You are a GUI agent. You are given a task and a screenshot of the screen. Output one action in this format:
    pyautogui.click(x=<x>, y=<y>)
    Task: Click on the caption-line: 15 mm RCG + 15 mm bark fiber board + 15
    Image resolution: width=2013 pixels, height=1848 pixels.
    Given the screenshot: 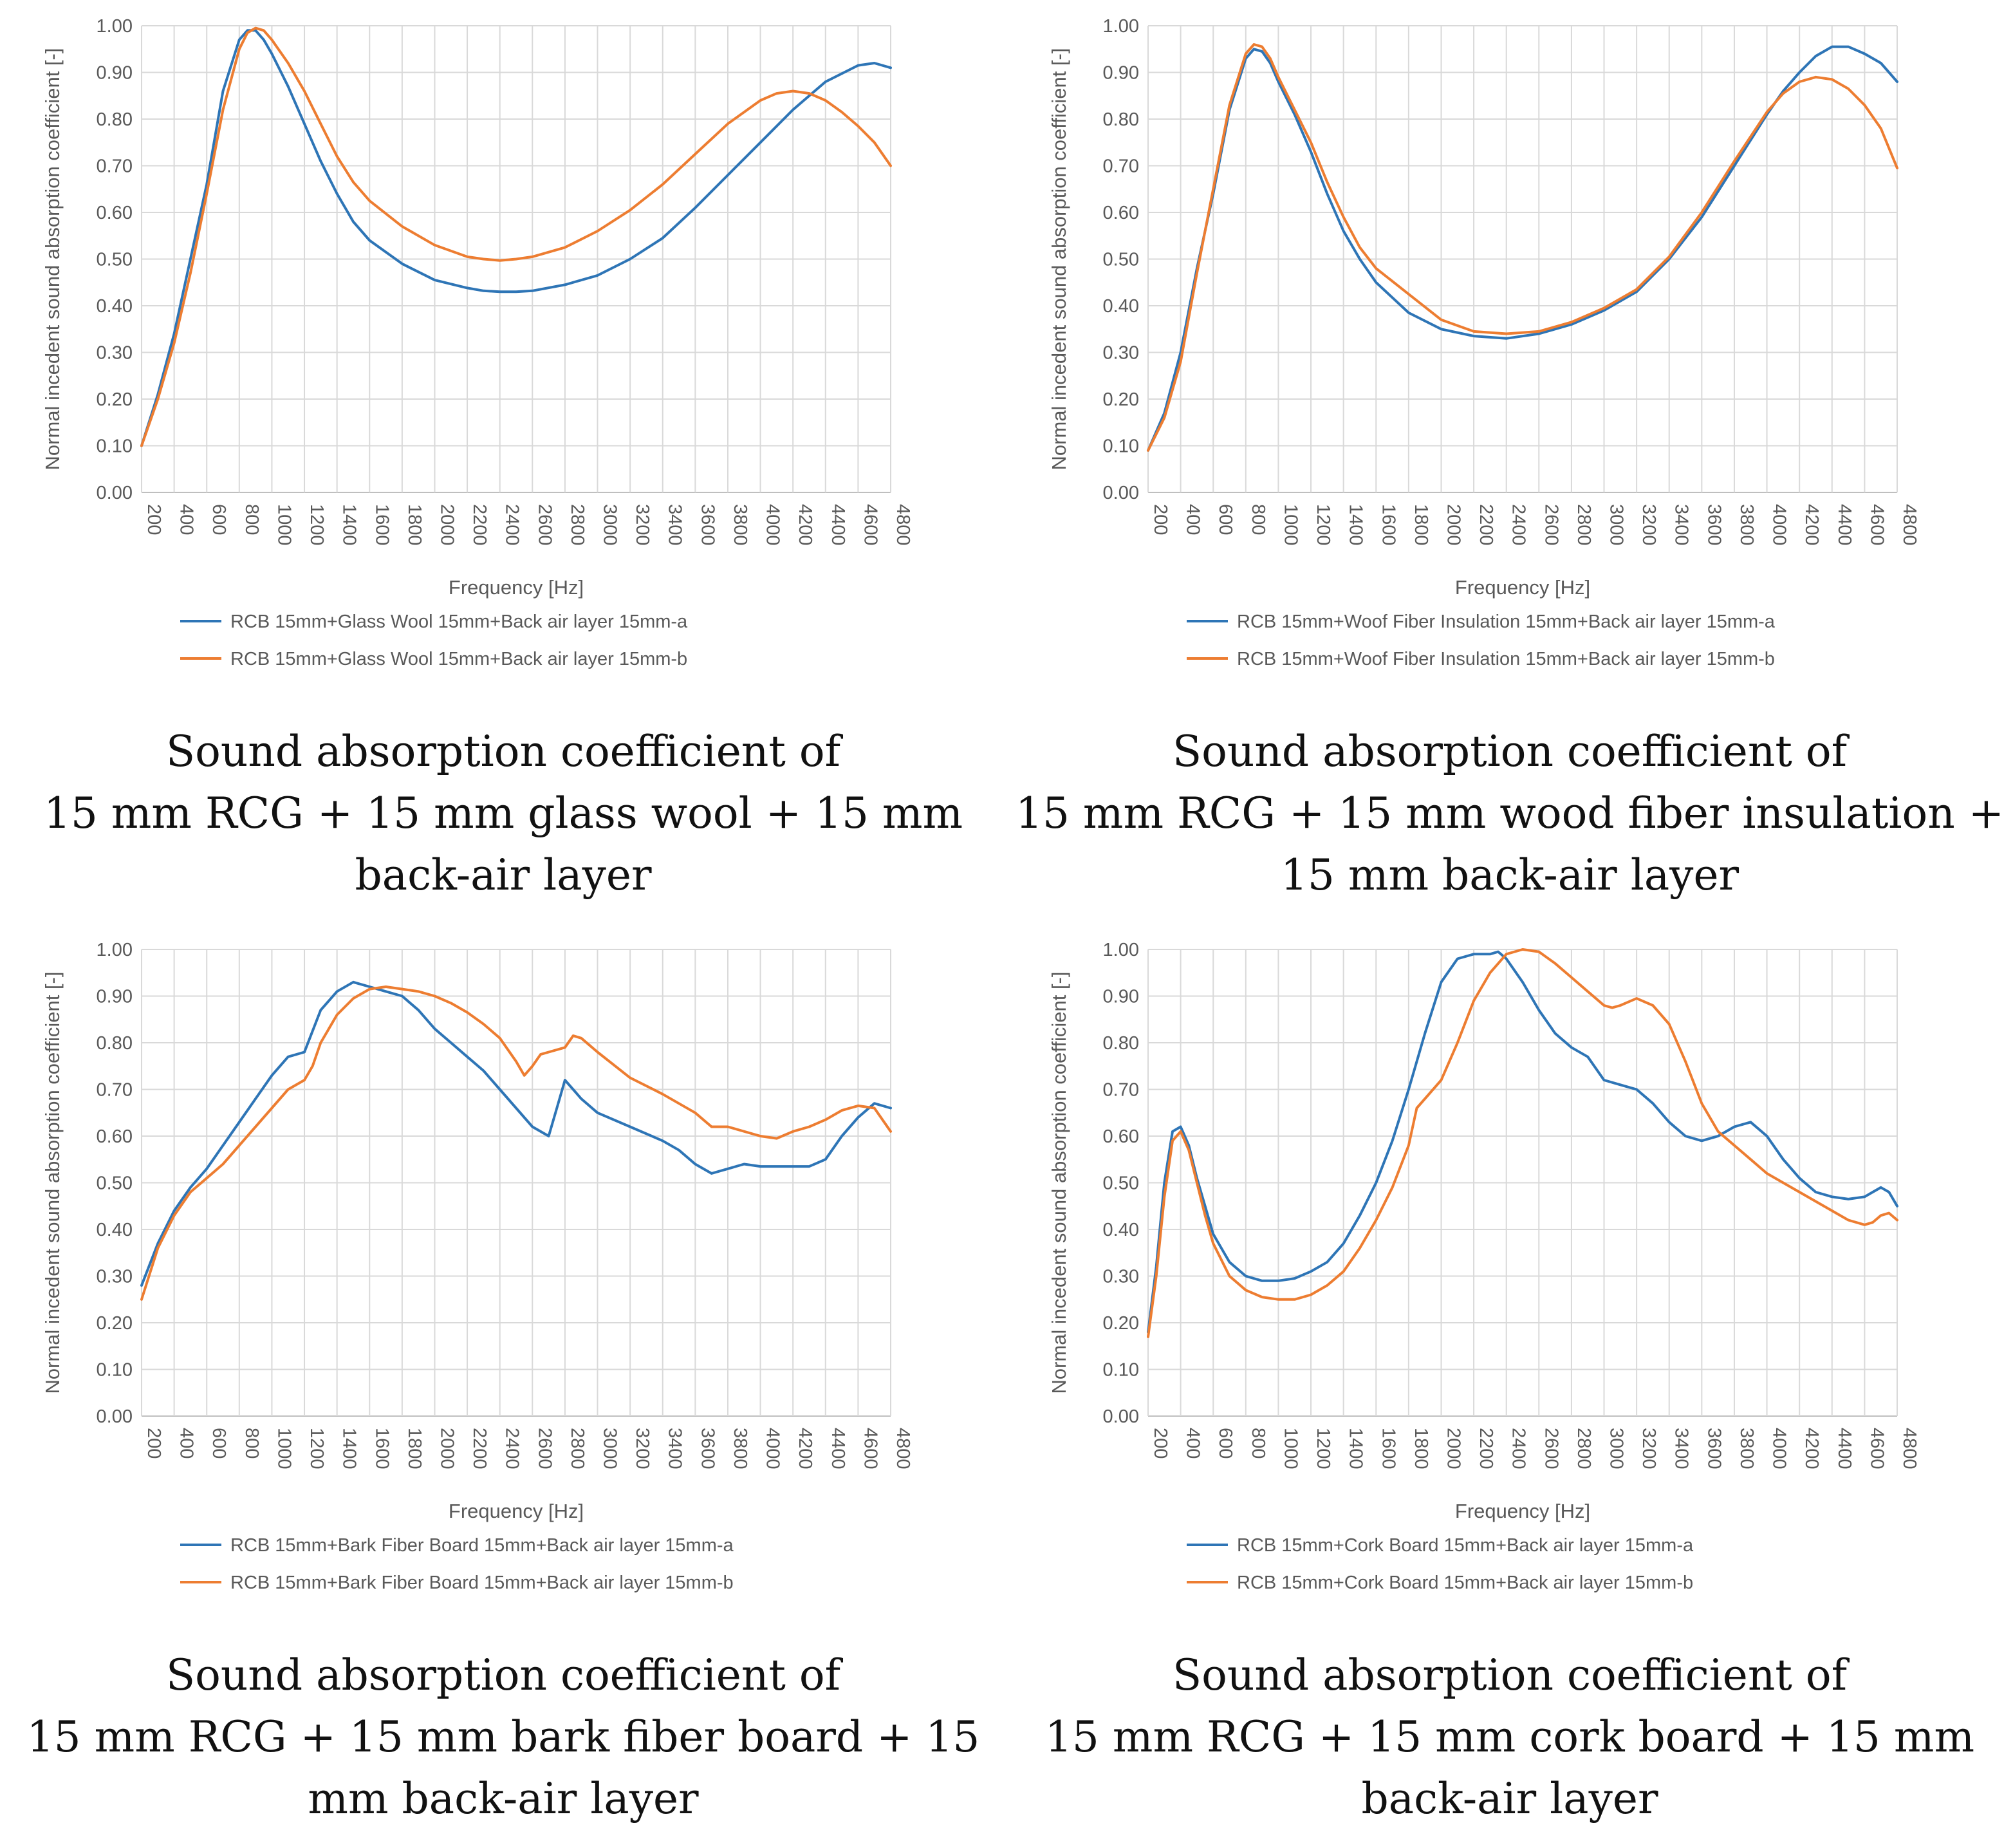 What is the action you would take?
    pyautogui.click(x=503, y=1737)
    